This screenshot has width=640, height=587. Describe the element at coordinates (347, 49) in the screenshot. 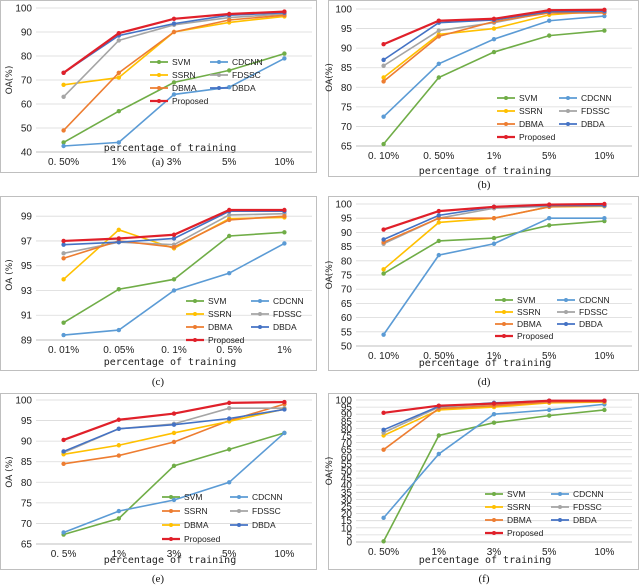

I see `y-tick-label: 90` at that location.